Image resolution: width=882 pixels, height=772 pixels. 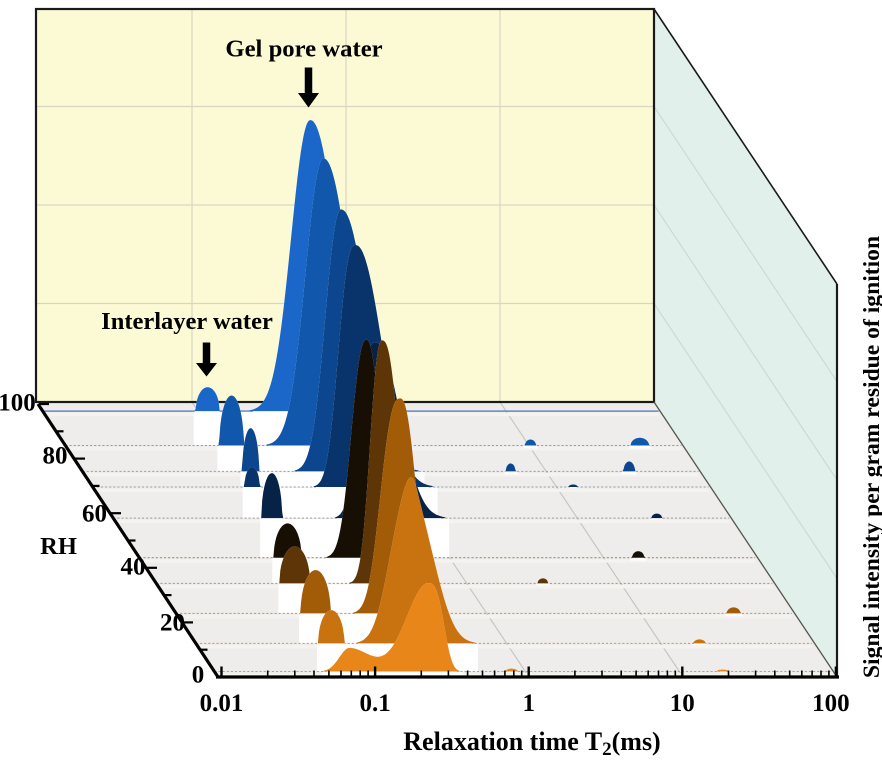 What do you see at coordinates (528, 703) in the screenshot?
I see `svg-text: 1` at bounding box center [528, 703].